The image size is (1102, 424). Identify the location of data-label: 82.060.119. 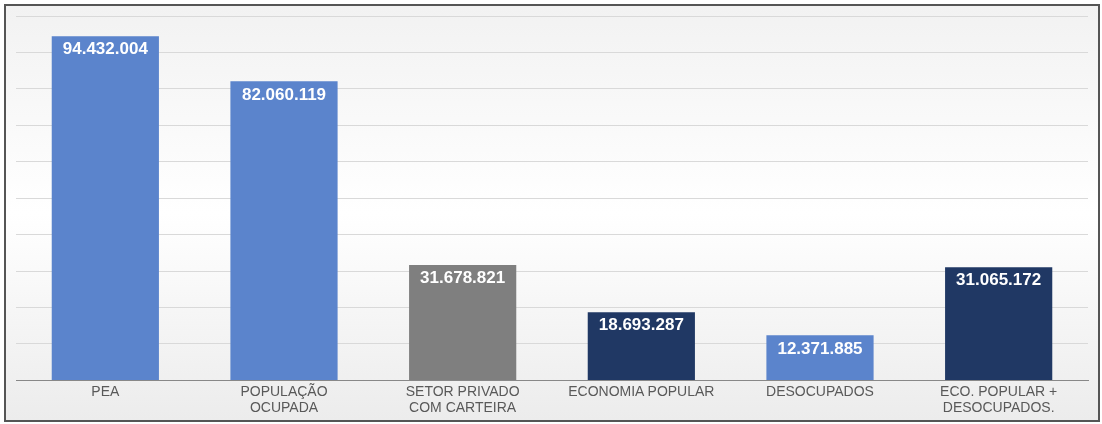
(284, 94).